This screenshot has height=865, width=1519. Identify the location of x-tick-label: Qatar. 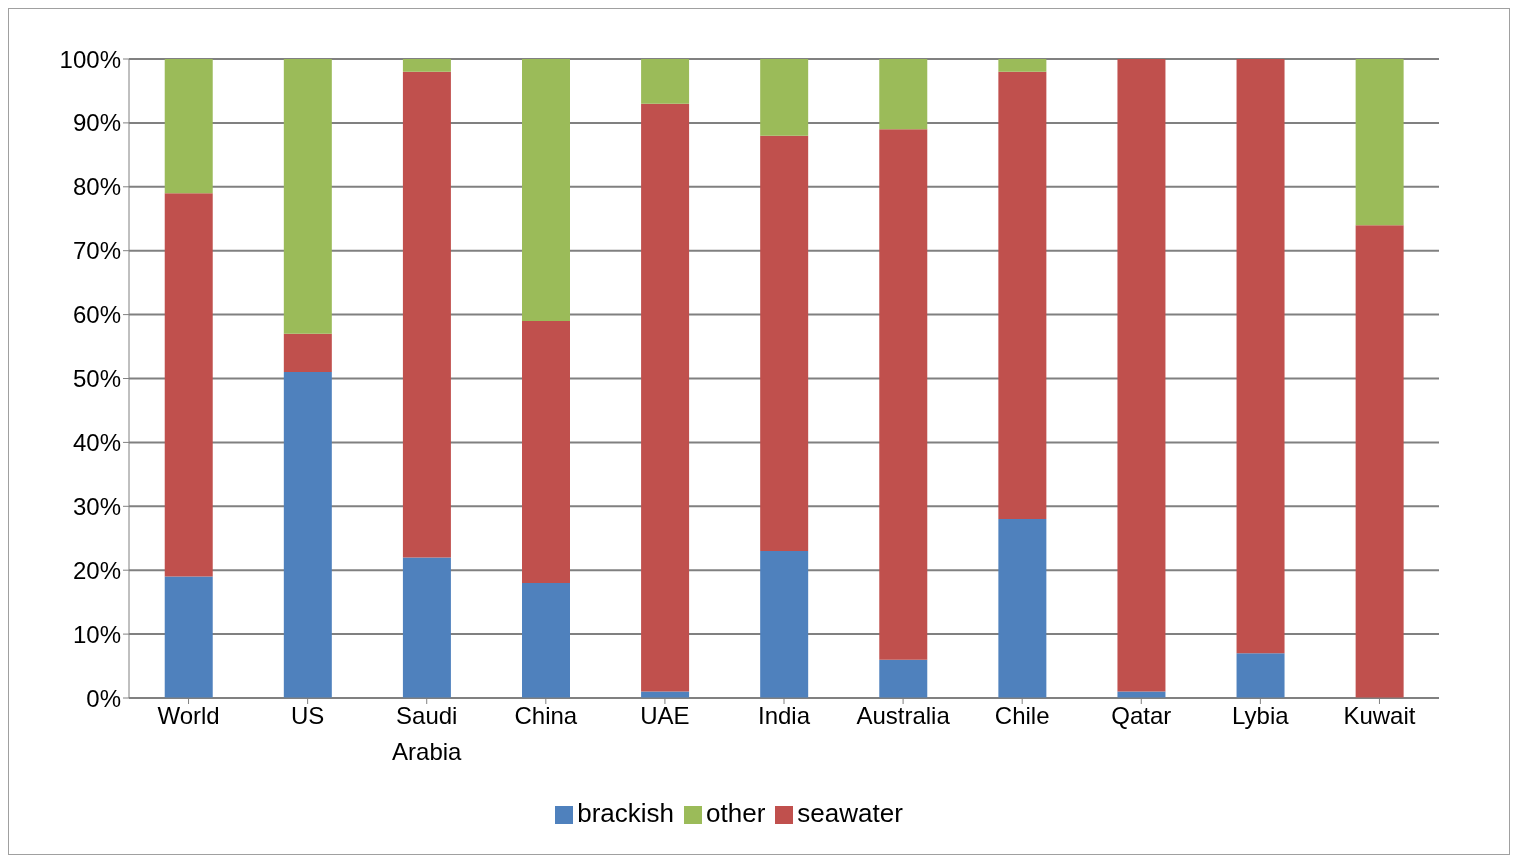
(1141, 715).